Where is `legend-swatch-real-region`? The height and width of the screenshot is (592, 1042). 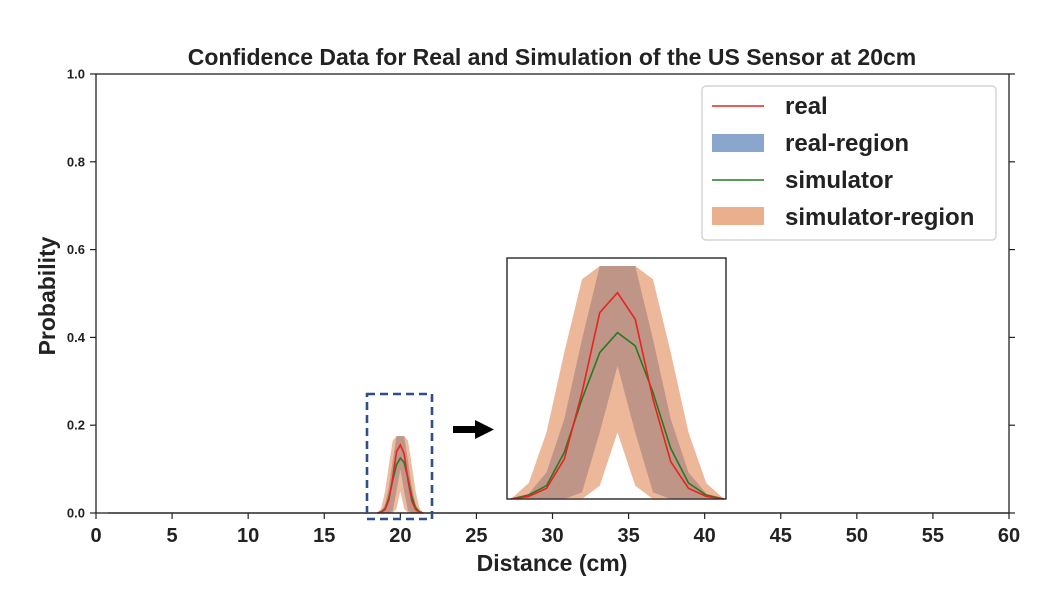 legend-swatch-real-region is located at coordinates (738, 143).